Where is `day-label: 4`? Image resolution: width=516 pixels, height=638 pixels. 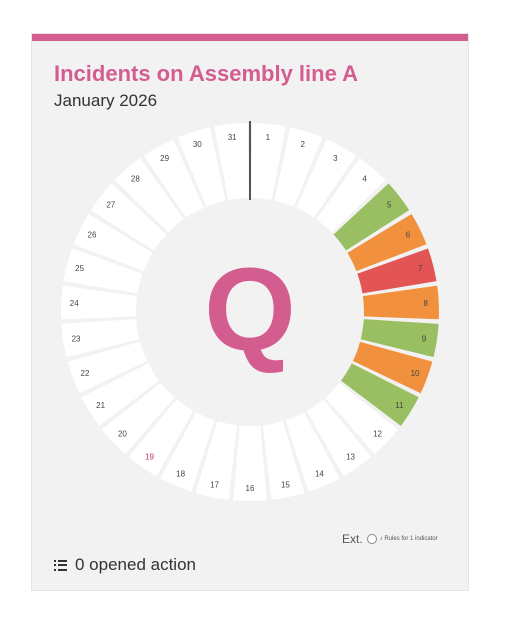
day-label: 4 is located at coordinates (364, 178).